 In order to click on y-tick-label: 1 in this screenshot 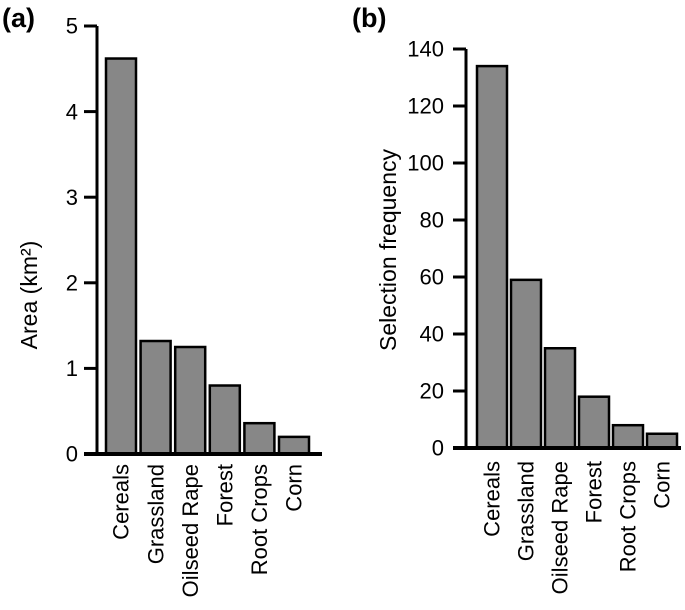, I will do `click(72, 368)`.